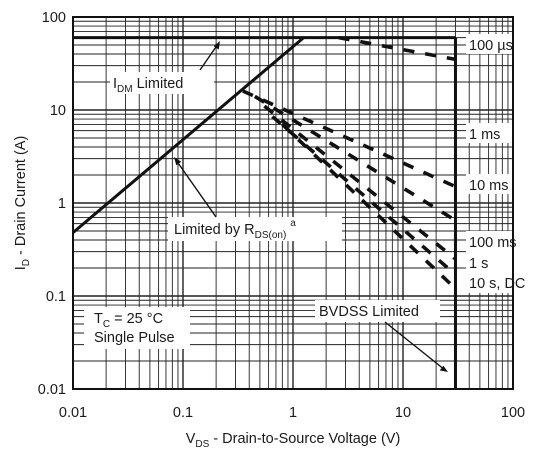 This screenshot has height=451, width=536. What do you see at coordinates (293, 440) in the screenshot?
I see `x-axis-title: VDS - Drain-to-Source Voltage (V)` at bounding box center [293, 440].